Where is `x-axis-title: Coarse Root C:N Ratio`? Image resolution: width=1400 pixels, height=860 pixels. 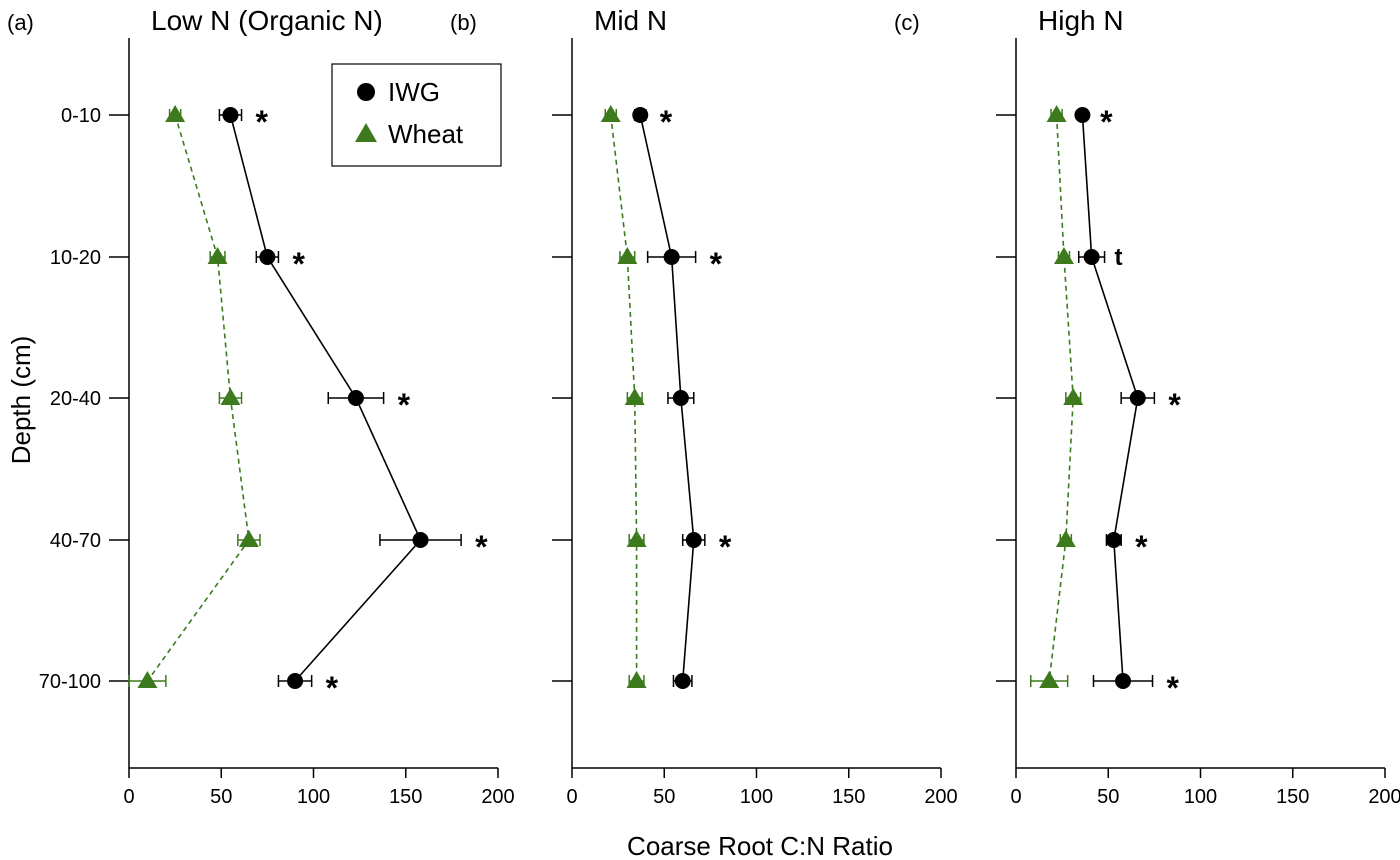 x-axis-title: Coarse Root C:N Ratio is located at coordinates (760, 845).